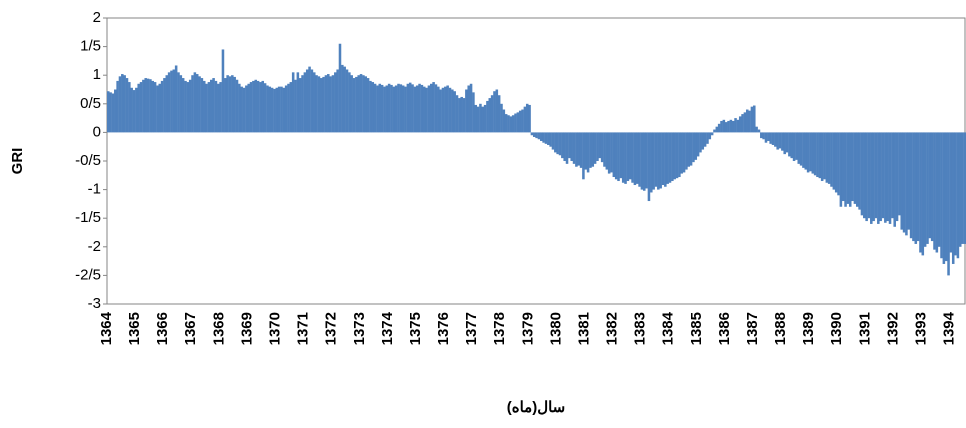 This screenshot has height=428, width=966. I want to click on x-tick-label: 1394, so click(949, 328).